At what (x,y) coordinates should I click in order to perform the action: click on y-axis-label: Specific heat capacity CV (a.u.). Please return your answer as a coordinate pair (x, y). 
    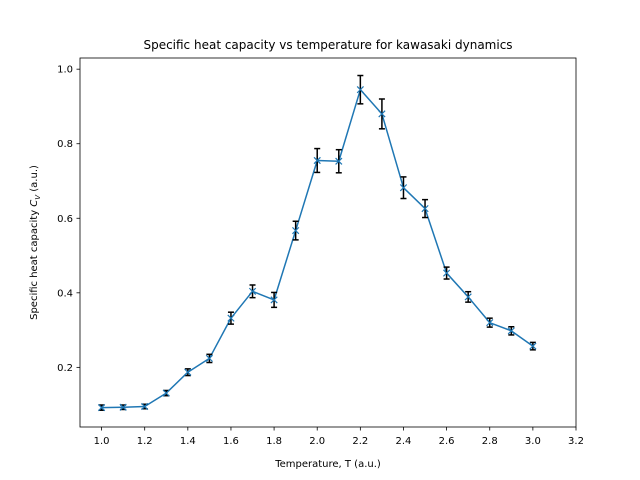
    Looking at the image, I should click on (35, 242).